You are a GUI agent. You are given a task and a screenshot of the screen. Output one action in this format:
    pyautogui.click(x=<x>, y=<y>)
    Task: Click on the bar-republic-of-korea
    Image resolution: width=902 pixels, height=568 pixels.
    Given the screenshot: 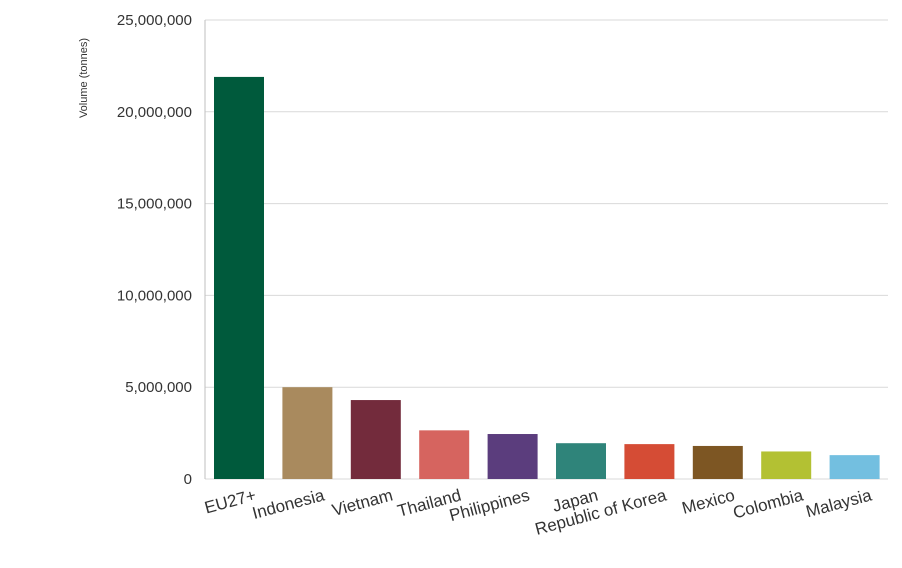 What is the action you would take?
    pyautogui.click(x=649, y=461)
    